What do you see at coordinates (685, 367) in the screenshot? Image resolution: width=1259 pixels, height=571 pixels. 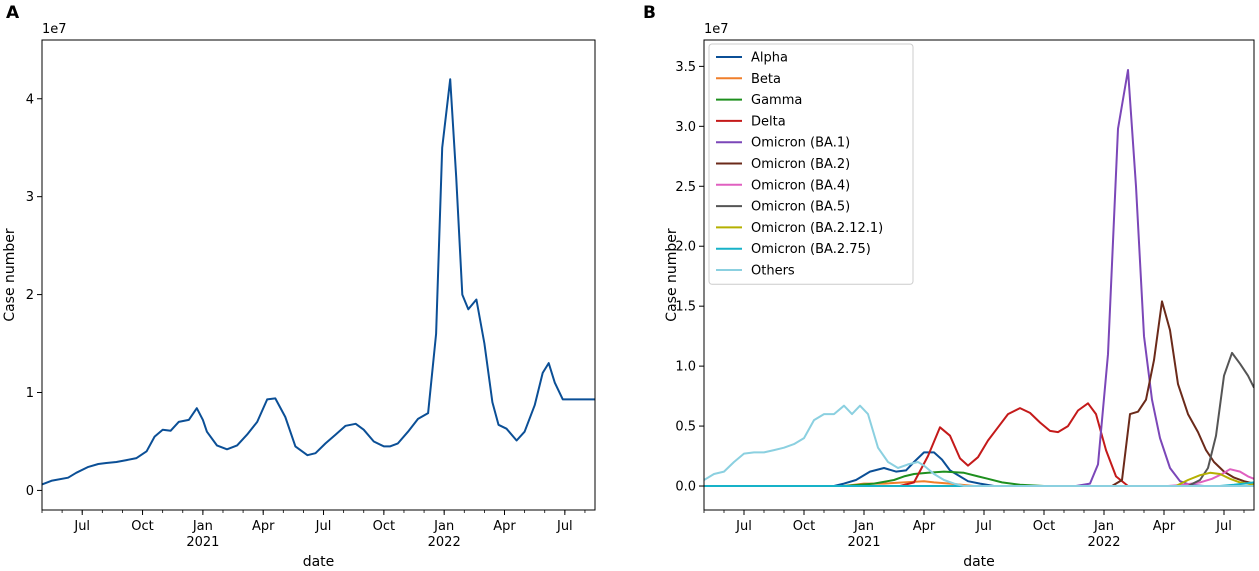 I see `y-tick-label: 1.0` at bounding box center [685, 367].